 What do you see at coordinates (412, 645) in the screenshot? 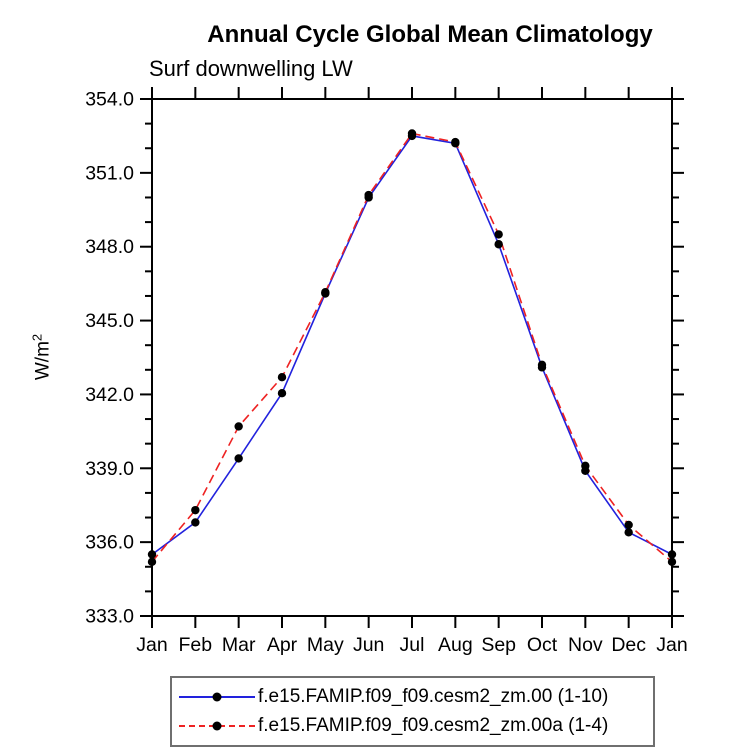
I see `x-tick-label: Jul` at bounding box center [412, 645].